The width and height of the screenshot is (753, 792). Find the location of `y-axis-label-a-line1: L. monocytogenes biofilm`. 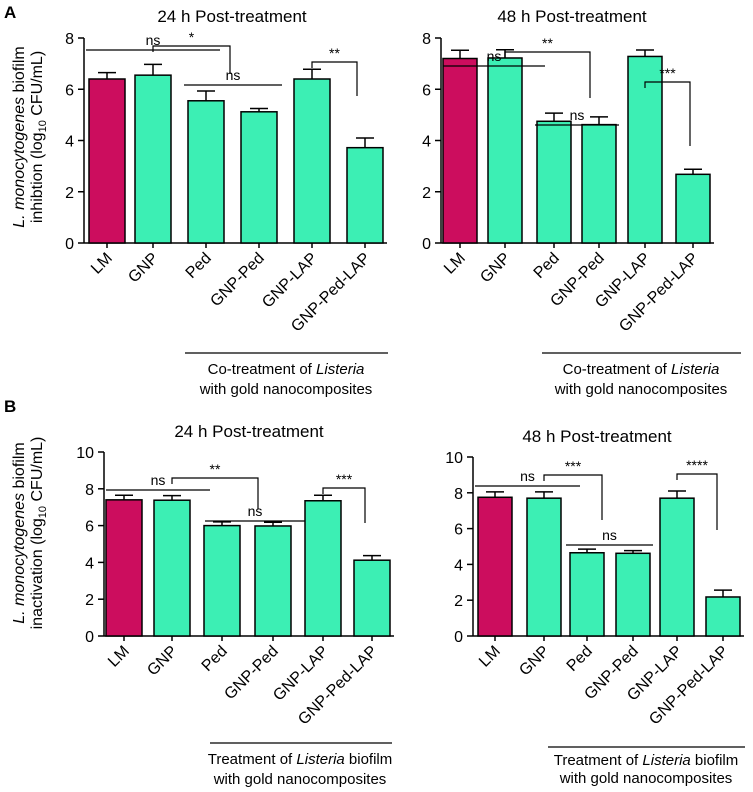

y-axis-label-a-line1: L. monocytogenes biofilm is located at coordinates (19, 136).